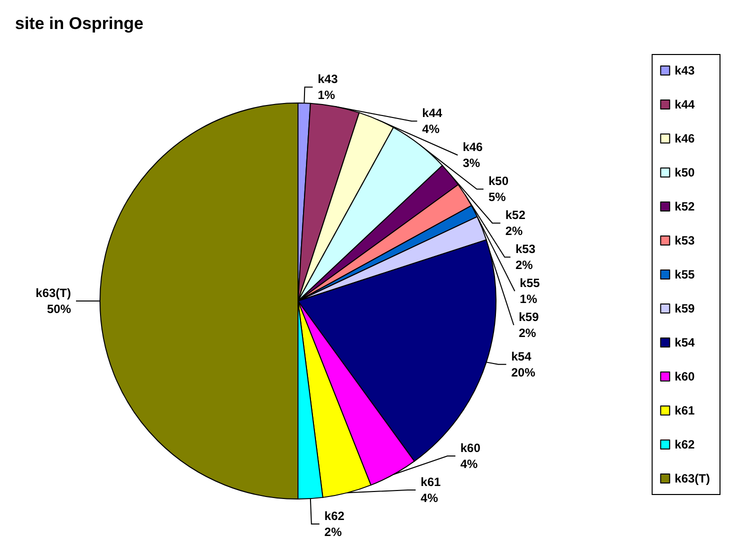 The height and width of the screenshot is (549, 740). Describe the element at coordinates (525, 249) in the screenshot. I see `slice-label: k53` at that location.